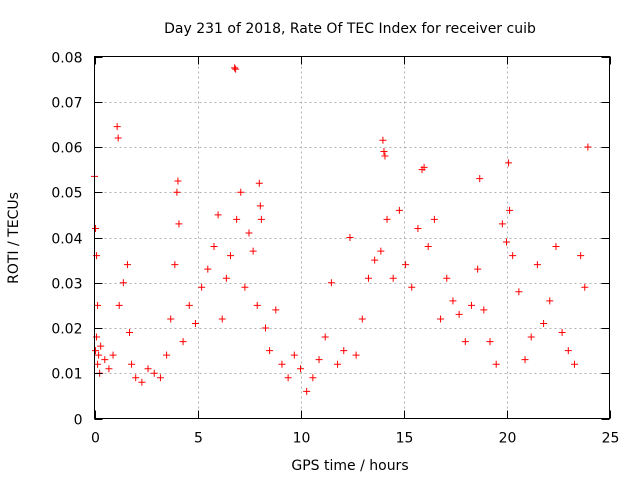 This screenshot has width=640, height=480. I want to click on y-tick-label: 0.04, so click(66, 240).